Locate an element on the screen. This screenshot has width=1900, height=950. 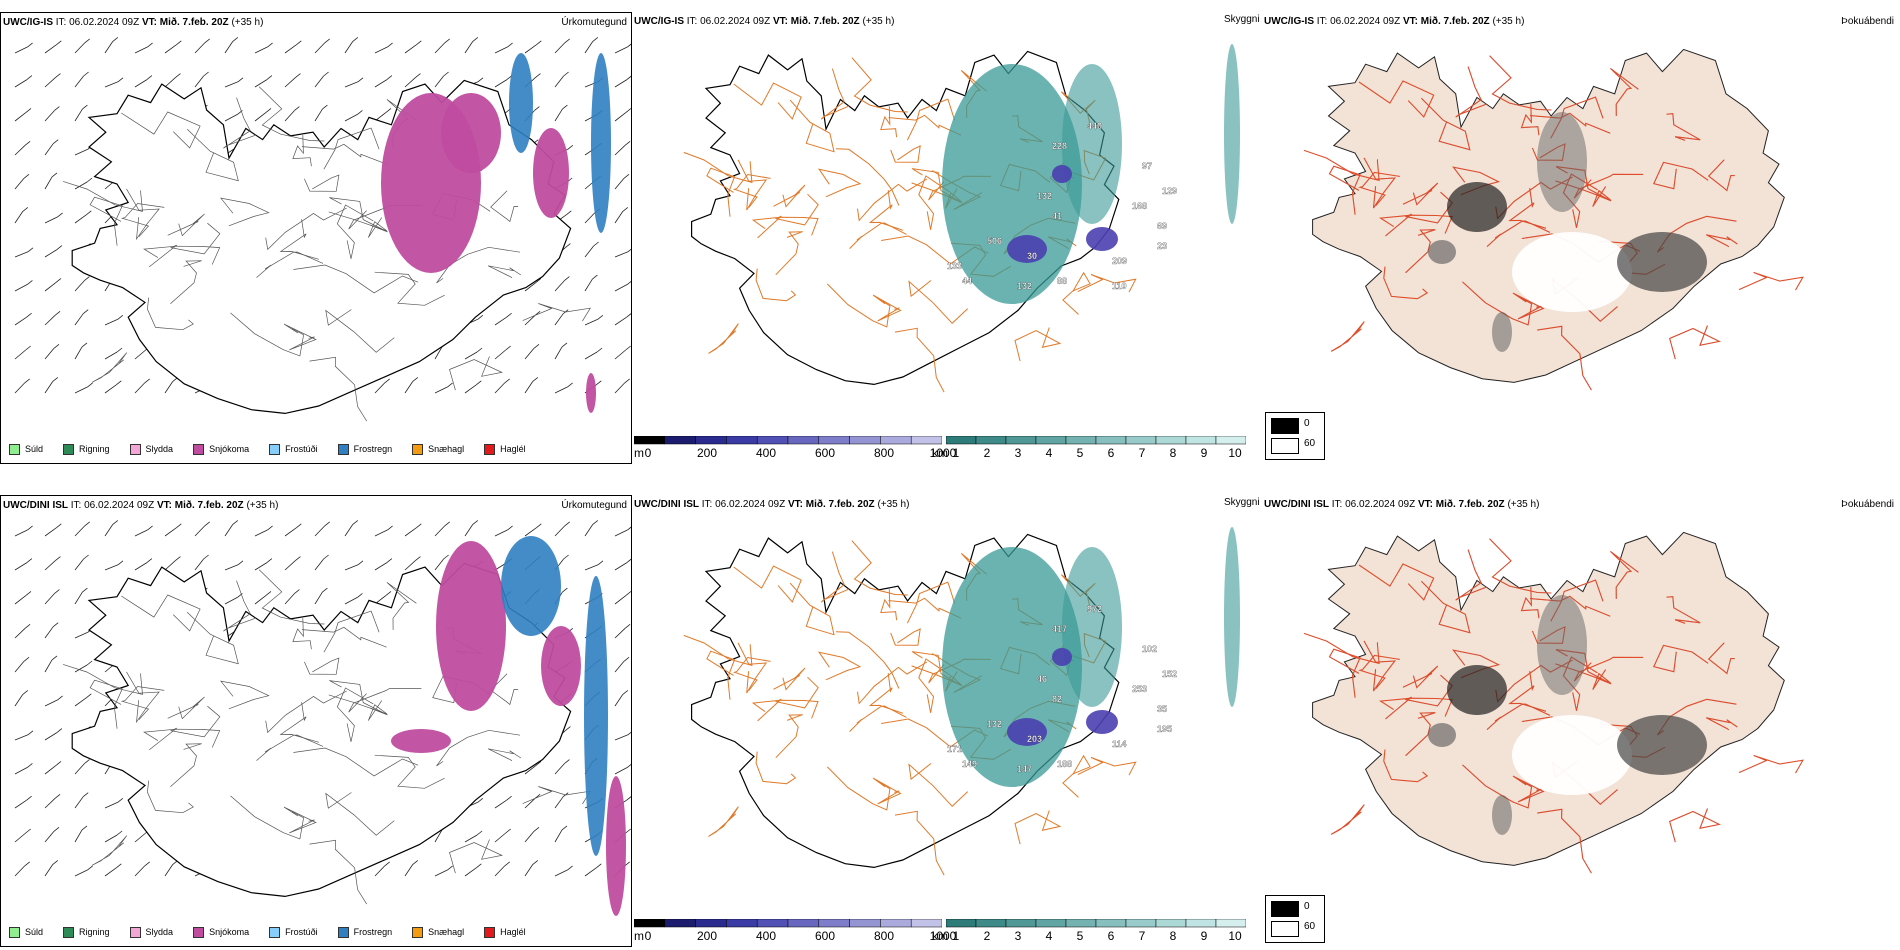
visibility-value: 209 is located at coordinates (1119, 261).